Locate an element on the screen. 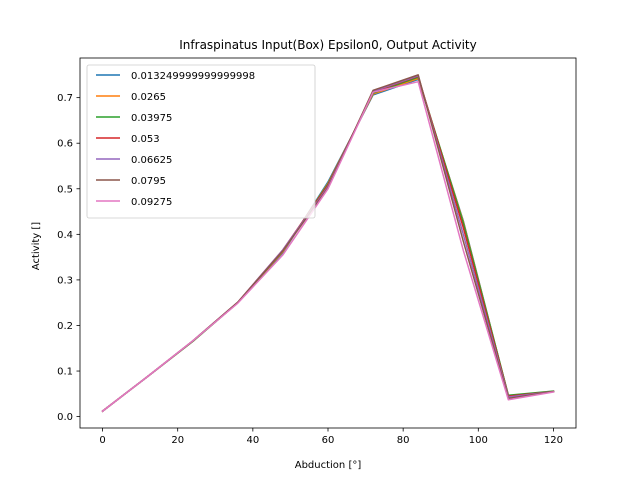 Image resolution: width=640 pixels, height=480 pixels. x-tick-label: 40 is located at coordinates (252, 440).